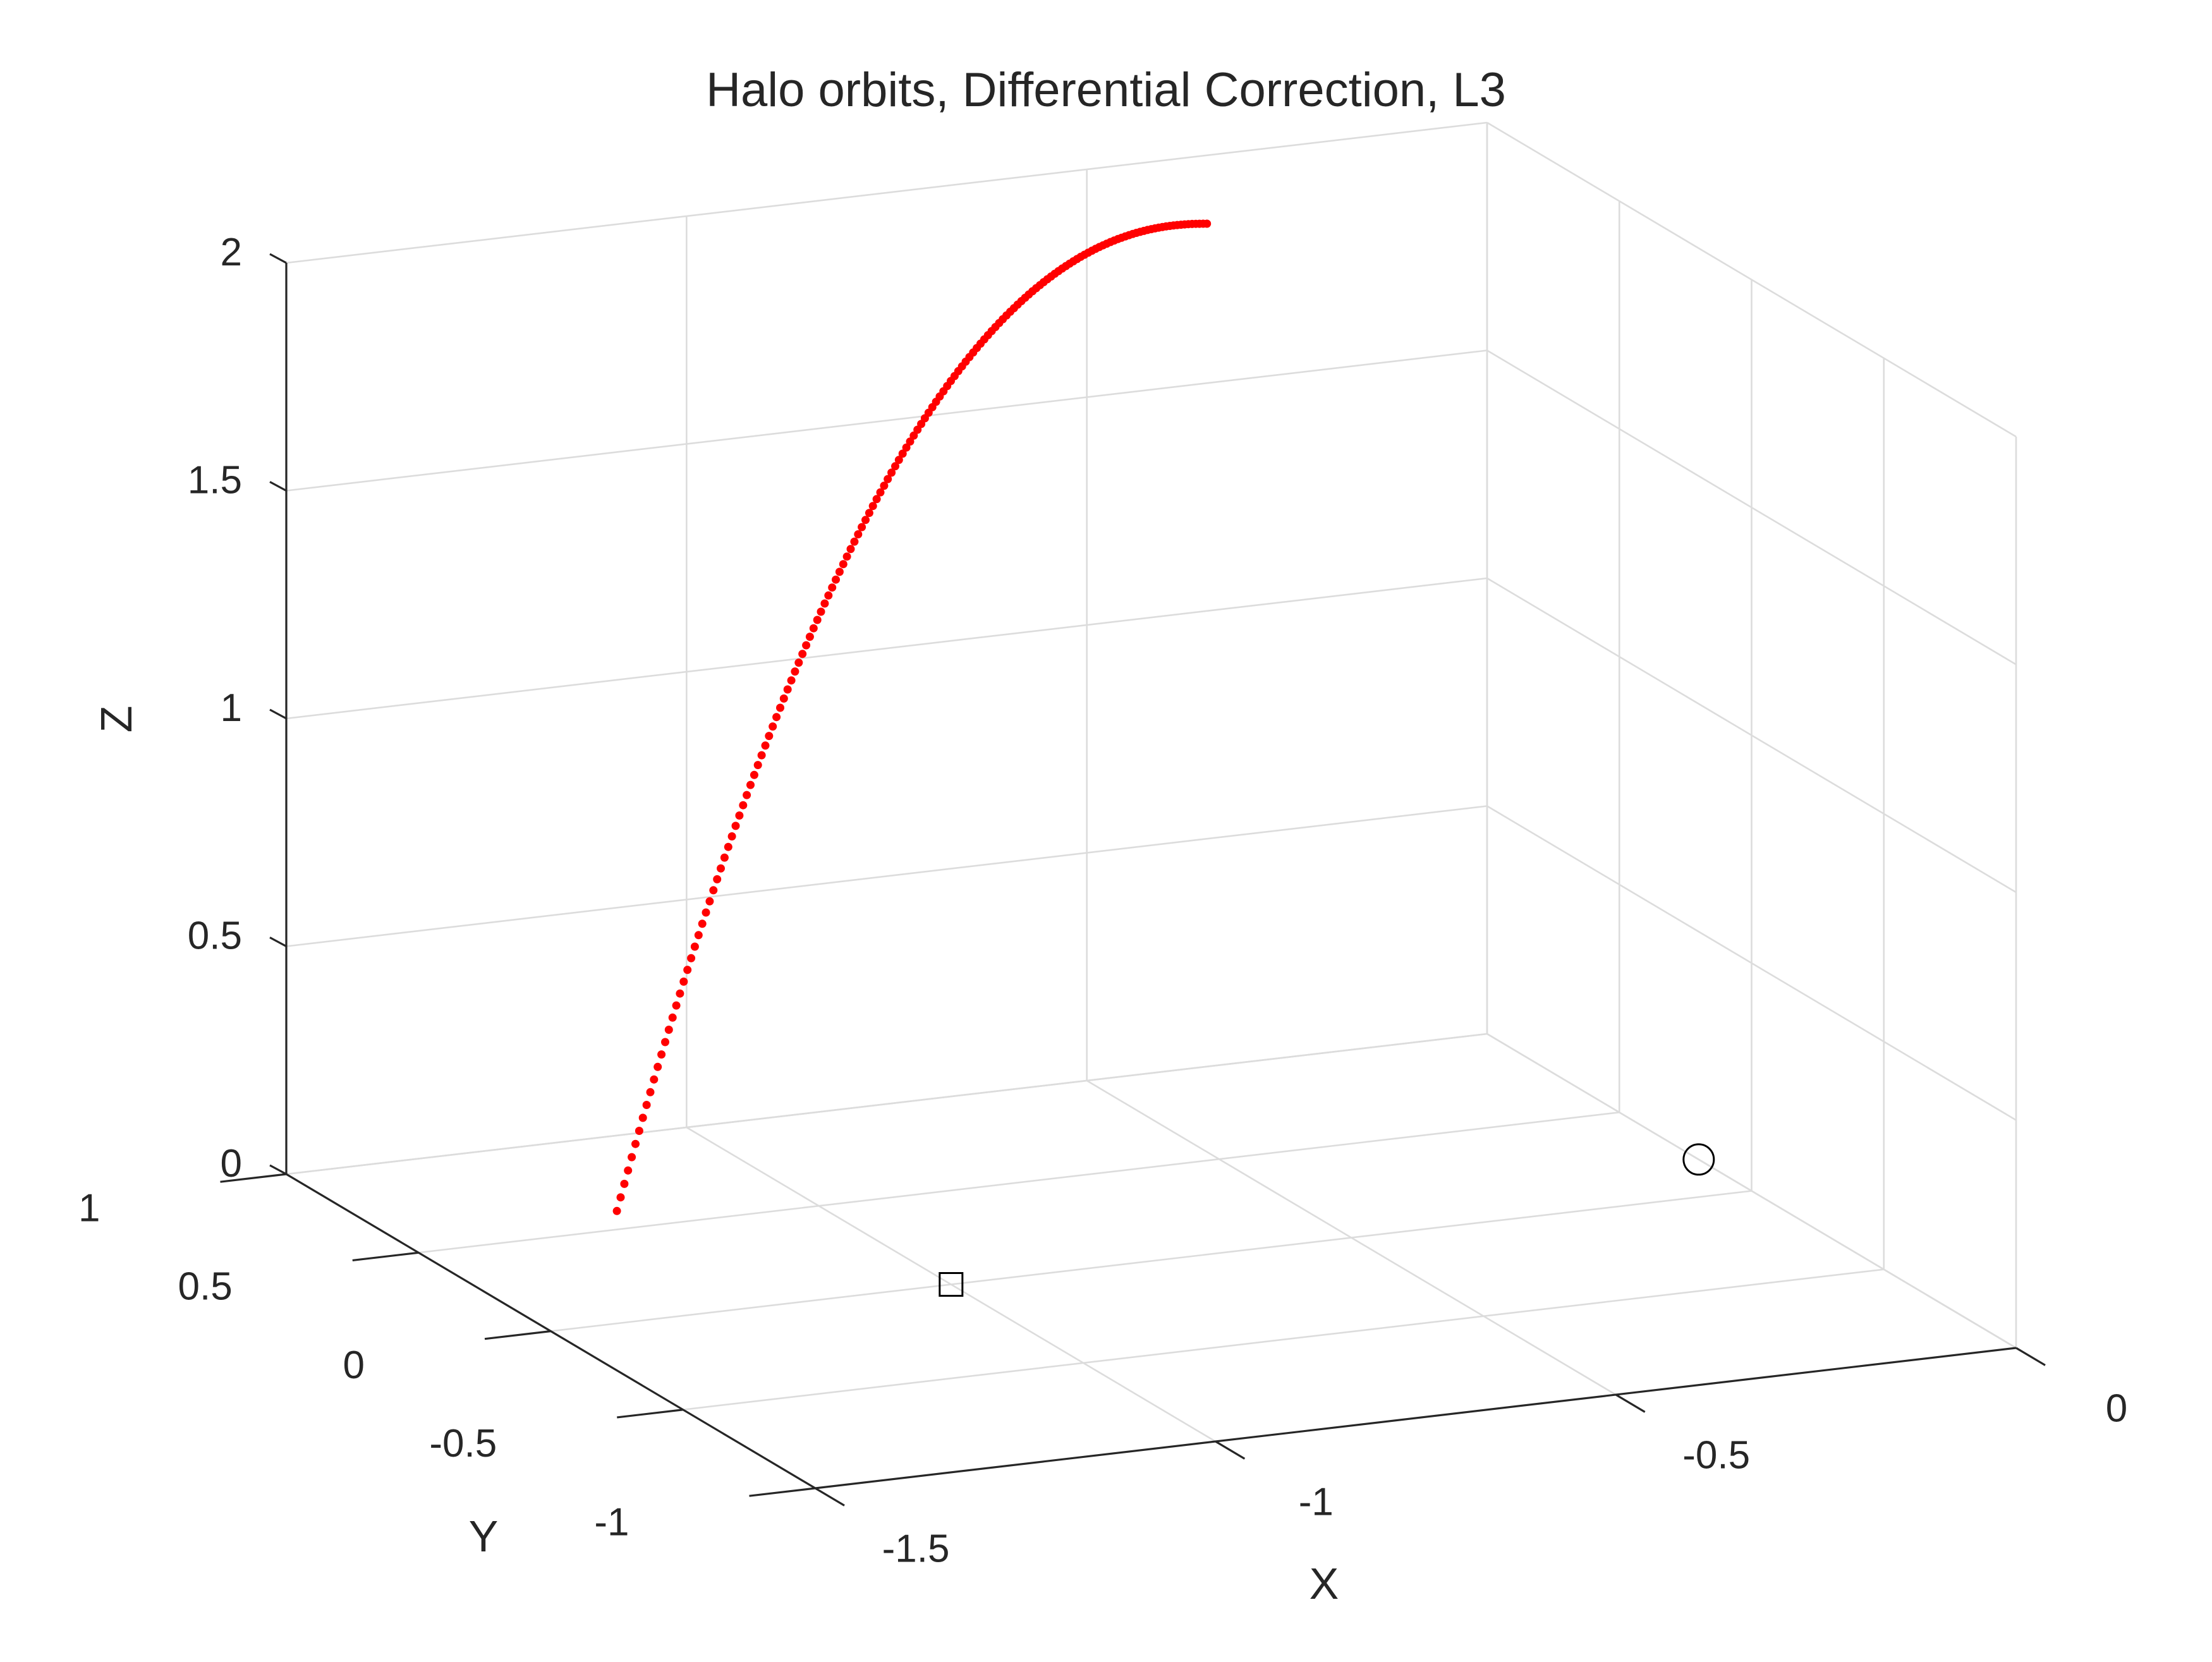  I want to click on x-tick-label: -1.5, so click(916, 1548).